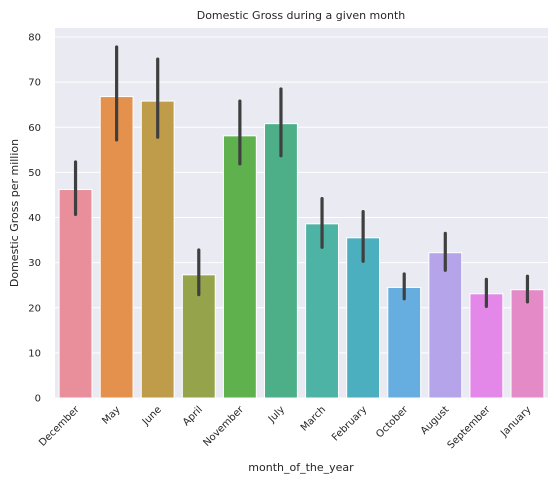  Describe the element at coordinates (14, 213) in the screenshot. I see `y-axis-label: Domestic Gross per million` at that location.